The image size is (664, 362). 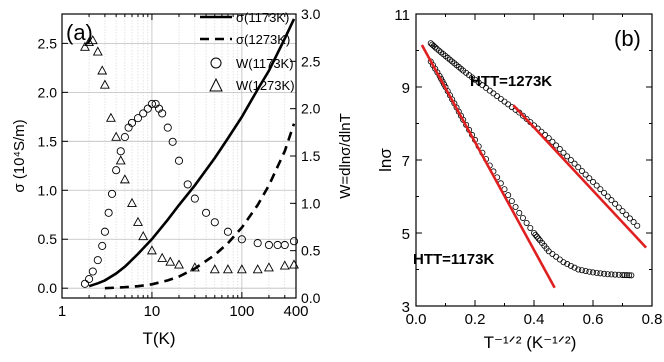 I want to click on legend-swatch-circle, so click(x=216, y=63).